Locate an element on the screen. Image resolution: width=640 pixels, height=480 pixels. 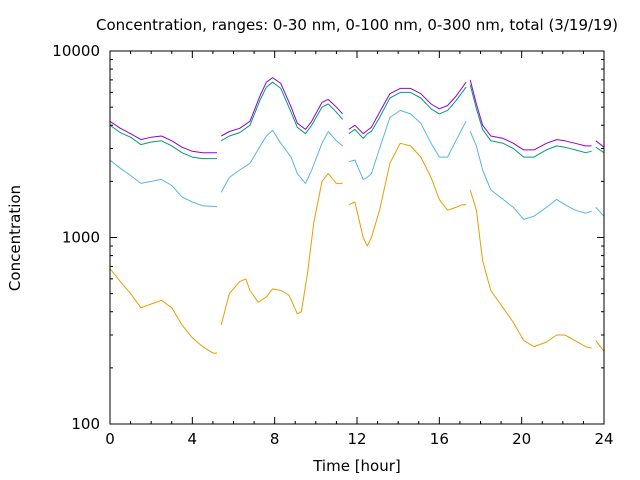
x-tick-label: 24 is located at coordinates (603, 439).